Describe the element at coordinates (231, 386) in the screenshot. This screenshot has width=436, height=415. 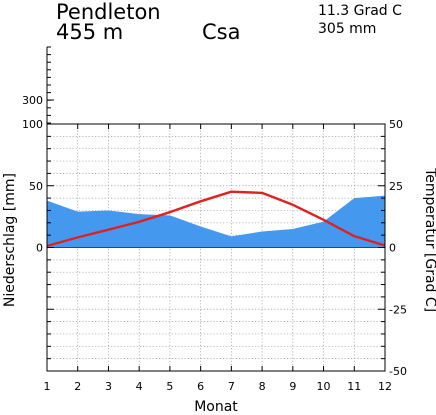
I see `x-tick-label: 7` at that location.